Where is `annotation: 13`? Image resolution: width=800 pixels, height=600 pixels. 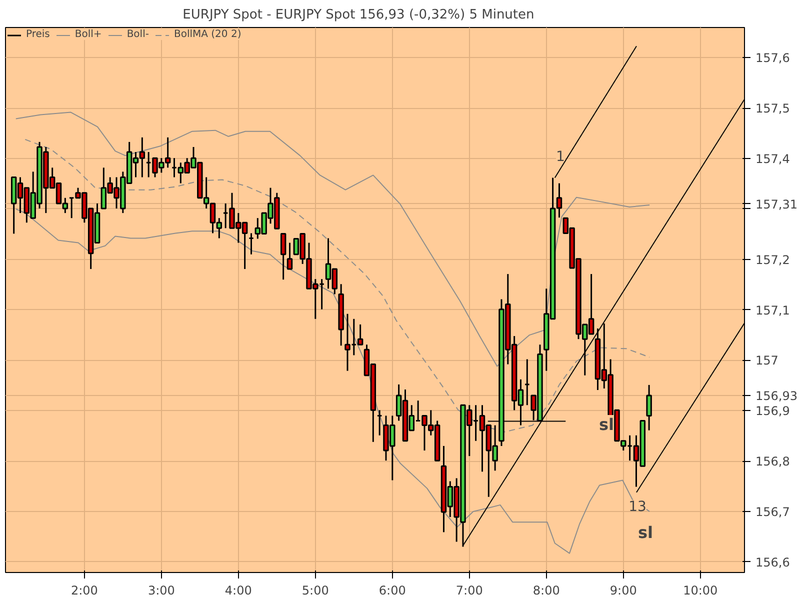 annotation: 13 is located at coordinates (637, 507).